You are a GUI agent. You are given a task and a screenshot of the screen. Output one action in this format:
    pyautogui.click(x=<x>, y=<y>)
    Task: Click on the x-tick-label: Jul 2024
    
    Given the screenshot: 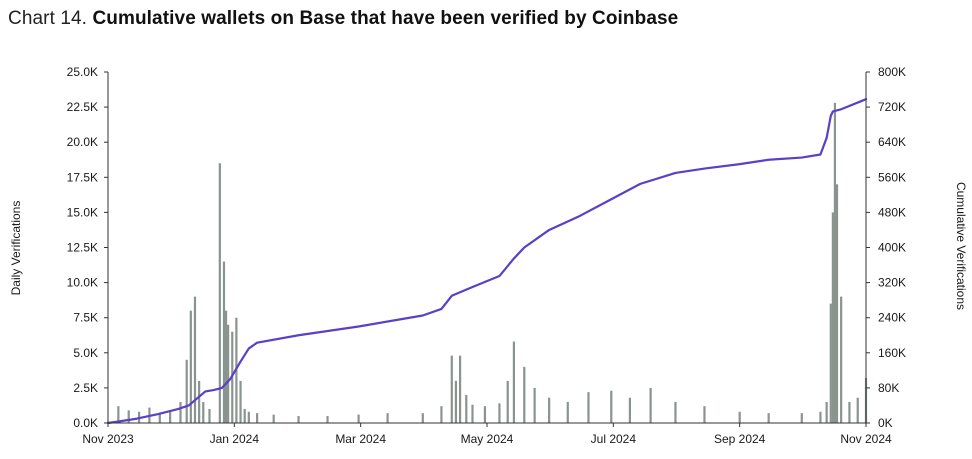 What is the action you would take?
    pyautogui.click(x=614, y=439)
    